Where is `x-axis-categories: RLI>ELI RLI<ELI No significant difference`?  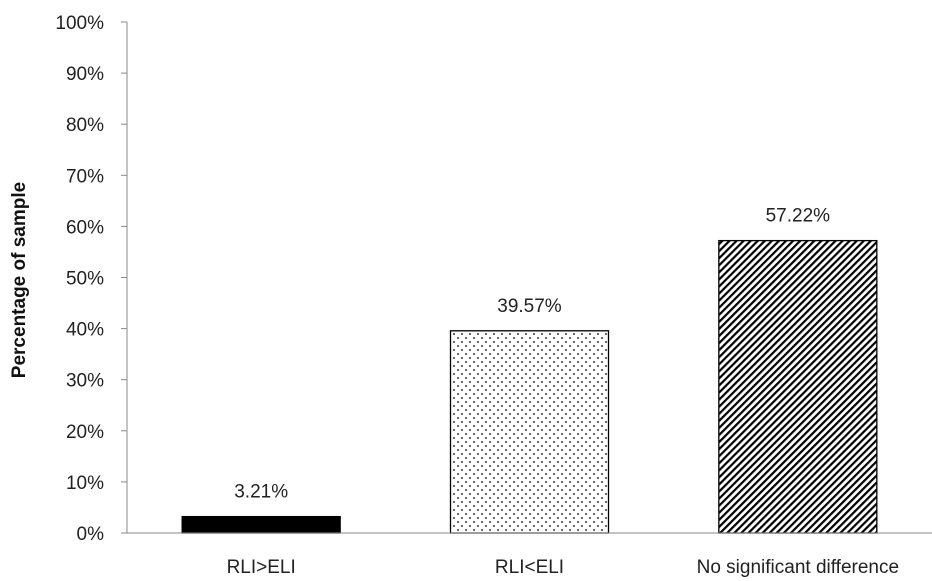
x-axis-categories: RLI>ELI RLI<ELI No significant difference is located at coordinates (563, 567).